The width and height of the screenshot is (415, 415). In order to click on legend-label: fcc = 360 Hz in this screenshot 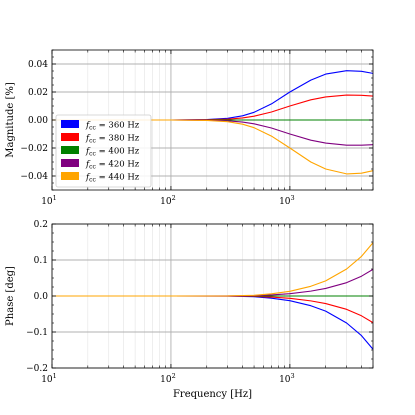, I will do `click(112, 126)`.